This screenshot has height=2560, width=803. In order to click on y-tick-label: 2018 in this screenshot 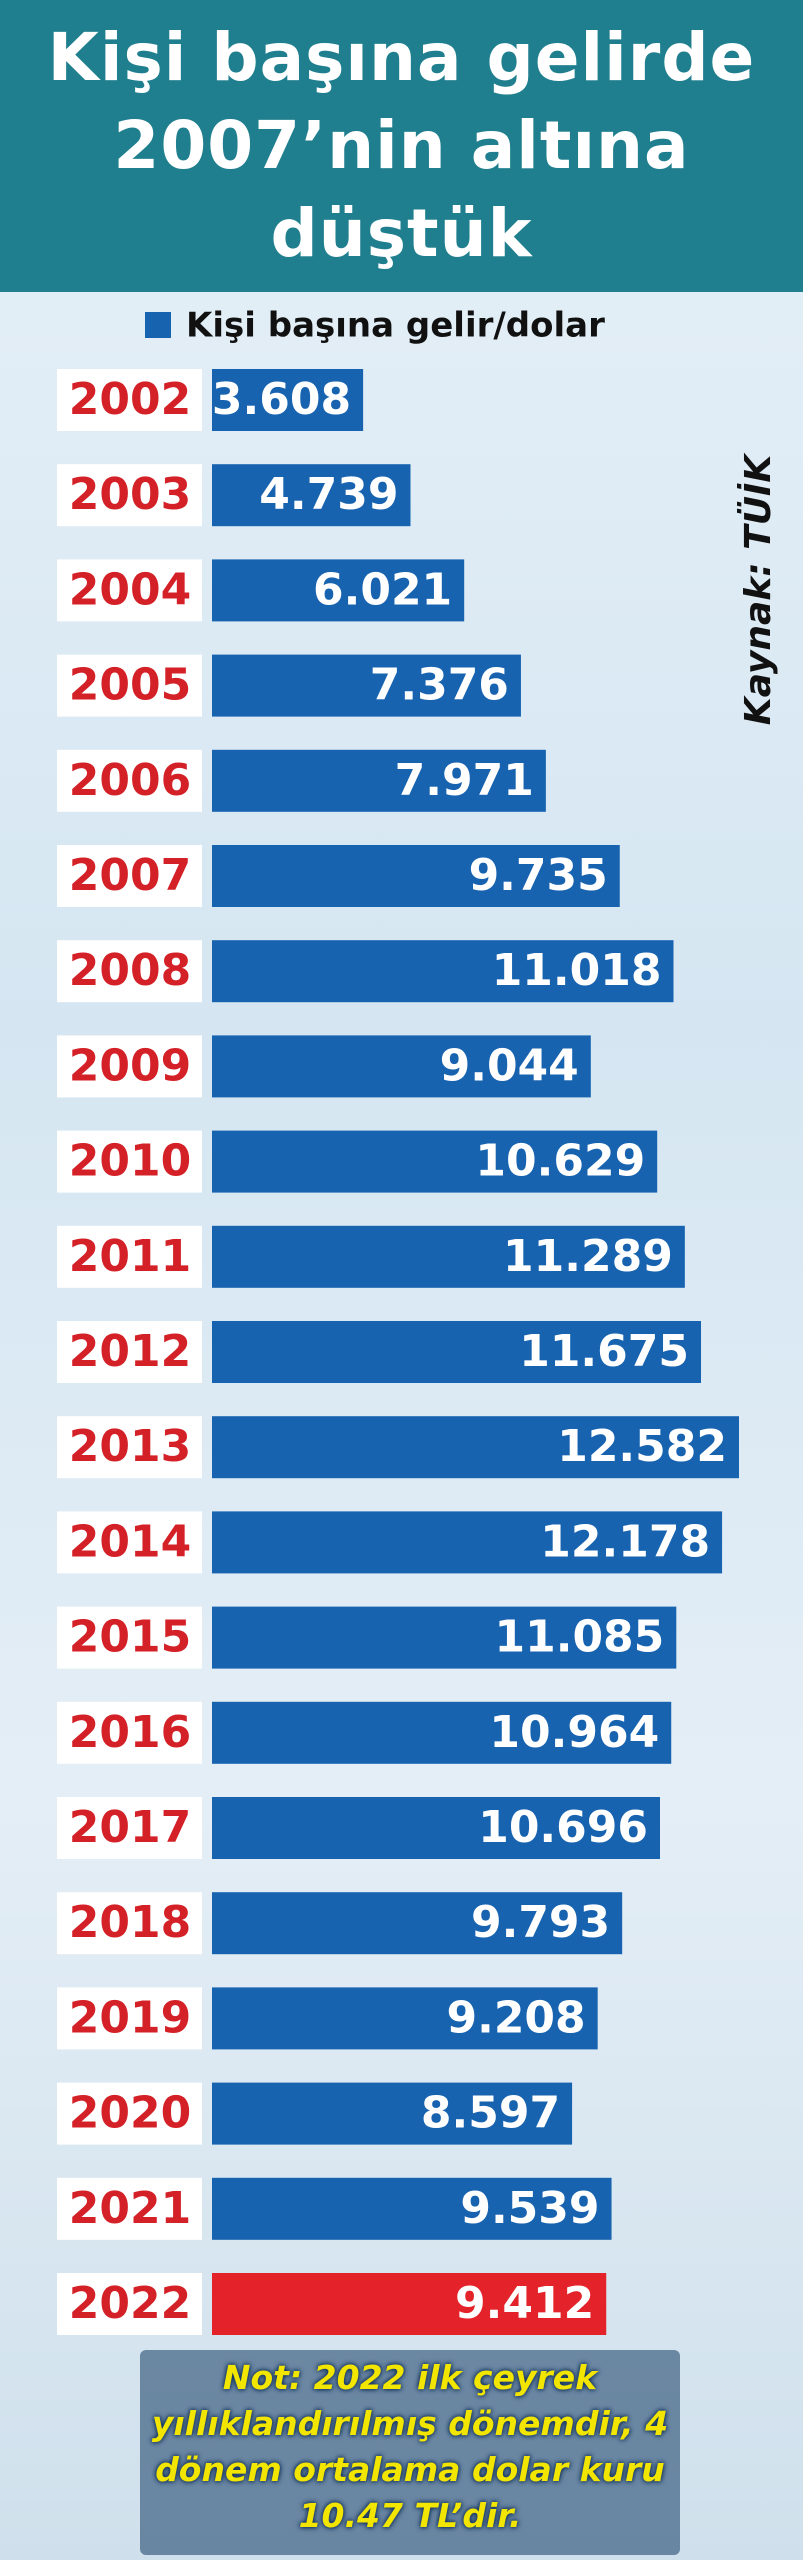, I will do `click(130, 1922)`.